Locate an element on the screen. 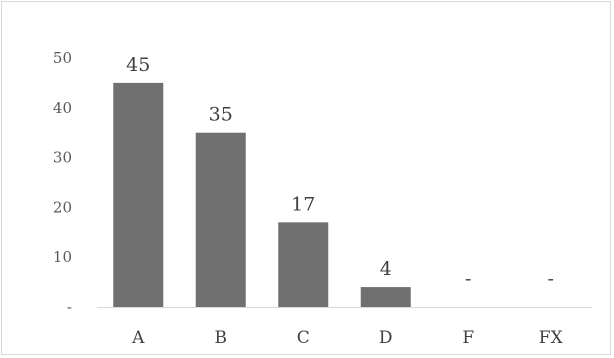 The height and width of the screenshot is (358, 614). x-tick-label: D is located at coordinates (386, 338).